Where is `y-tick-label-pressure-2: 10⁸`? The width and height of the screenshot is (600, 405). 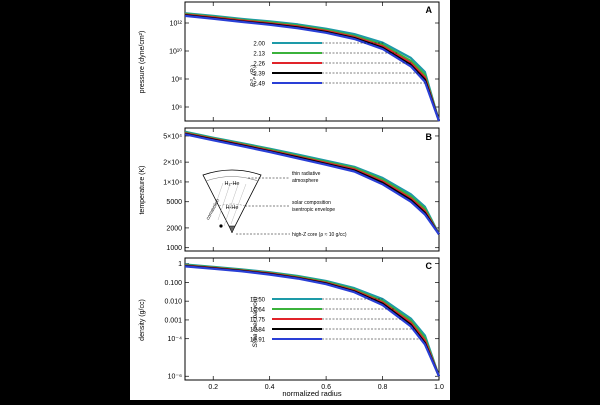 y-tick-label-pressure-2: 10⁸ is located at coordinates (176, 80).